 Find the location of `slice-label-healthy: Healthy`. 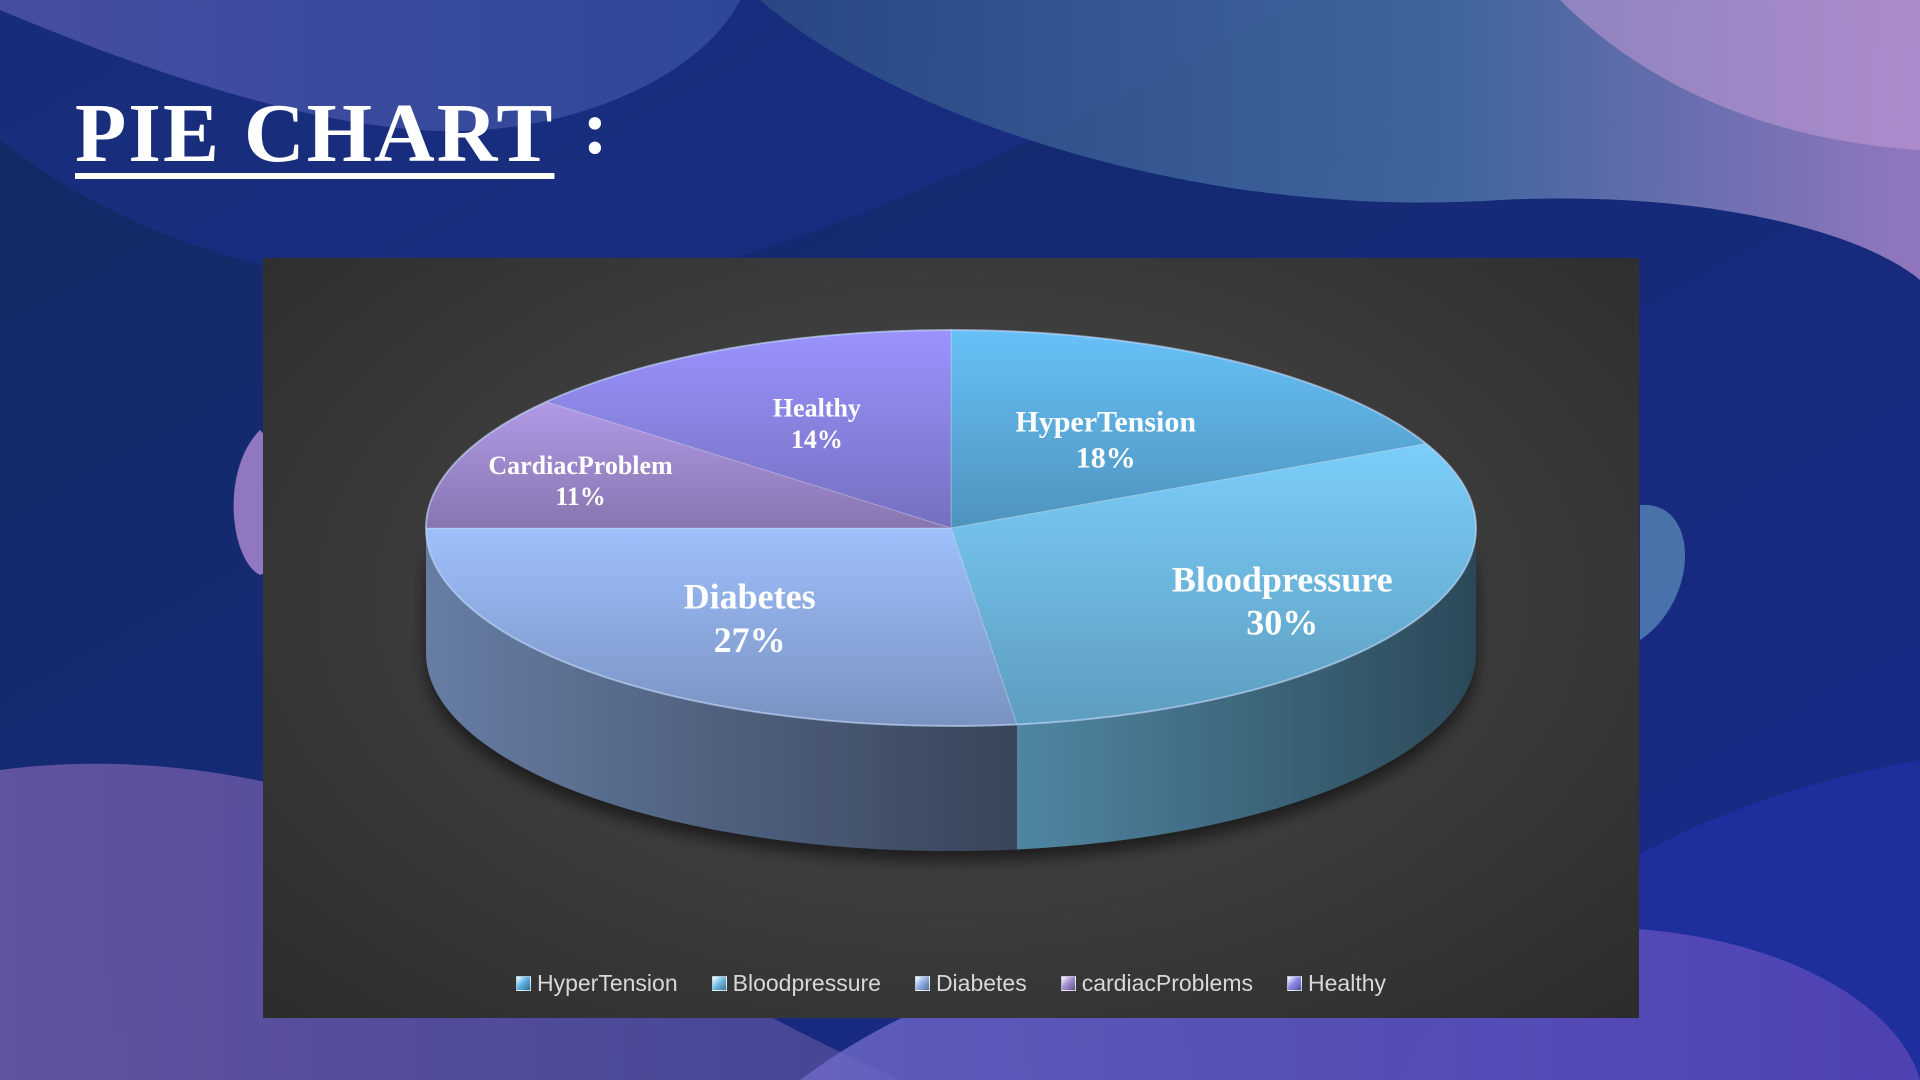

slice-label-healthy: Healthy is located at coordinates (817, 408).